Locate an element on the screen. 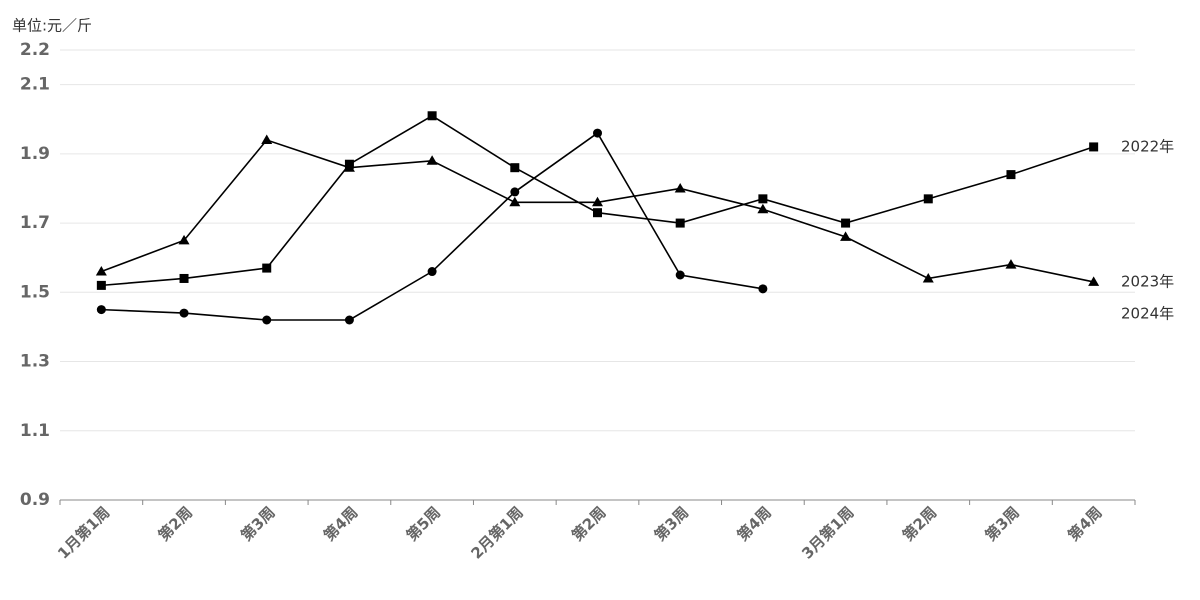  series-label: 2023年 is located at coordinates (1147, 281).